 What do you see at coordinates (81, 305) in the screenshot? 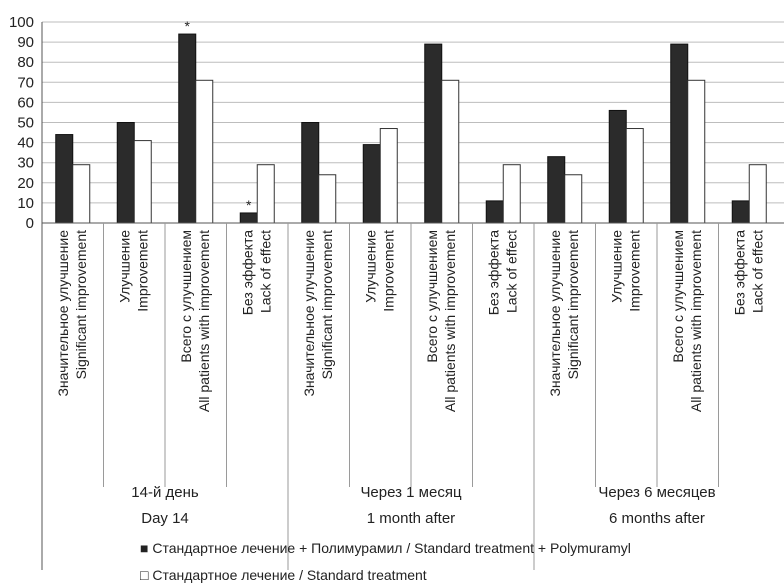
I see `category-label-en-0: Significant improvement` at bounding box center [81, 305].